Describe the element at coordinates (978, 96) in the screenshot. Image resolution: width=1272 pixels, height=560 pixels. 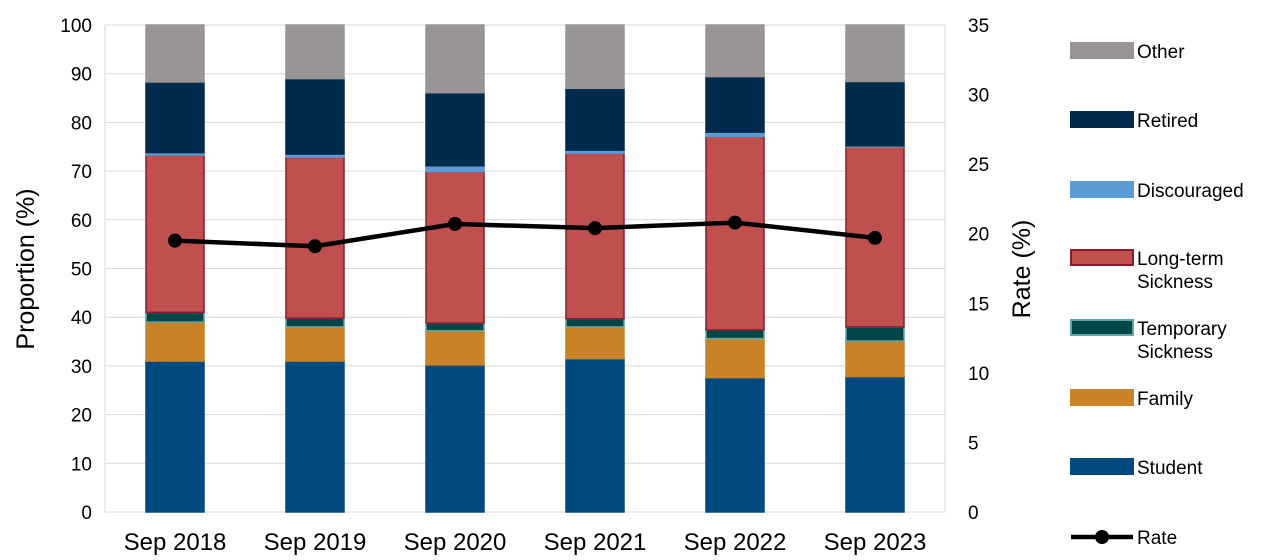
I see `y2-tick-label: 30` at that location.